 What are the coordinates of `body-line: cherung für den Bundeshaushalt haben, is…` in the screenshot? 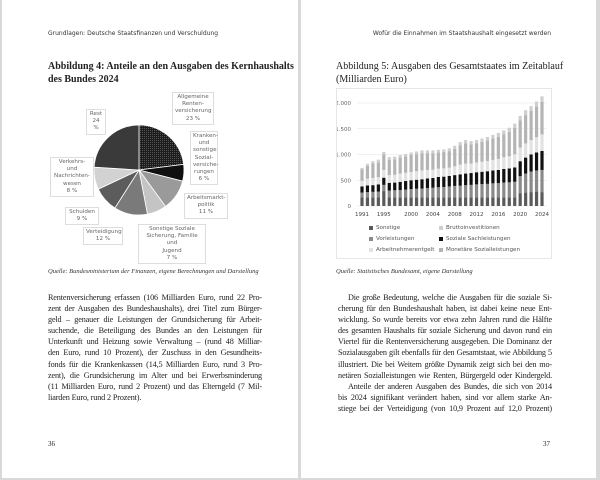 It's located at (445, 309).